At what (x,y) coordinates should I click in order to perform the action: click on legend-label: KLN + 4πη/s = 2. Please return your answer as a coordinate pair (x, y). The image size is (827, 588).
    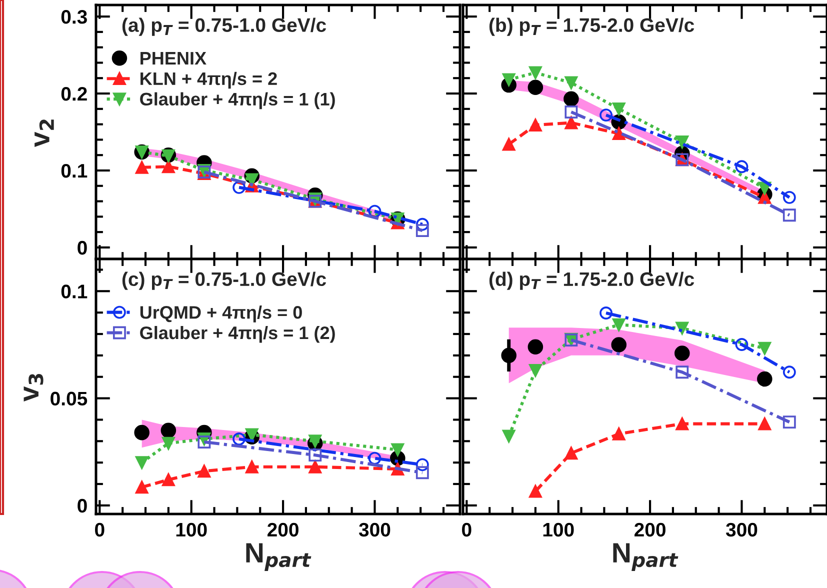
    Looking at the image, I should click on (208, 80).